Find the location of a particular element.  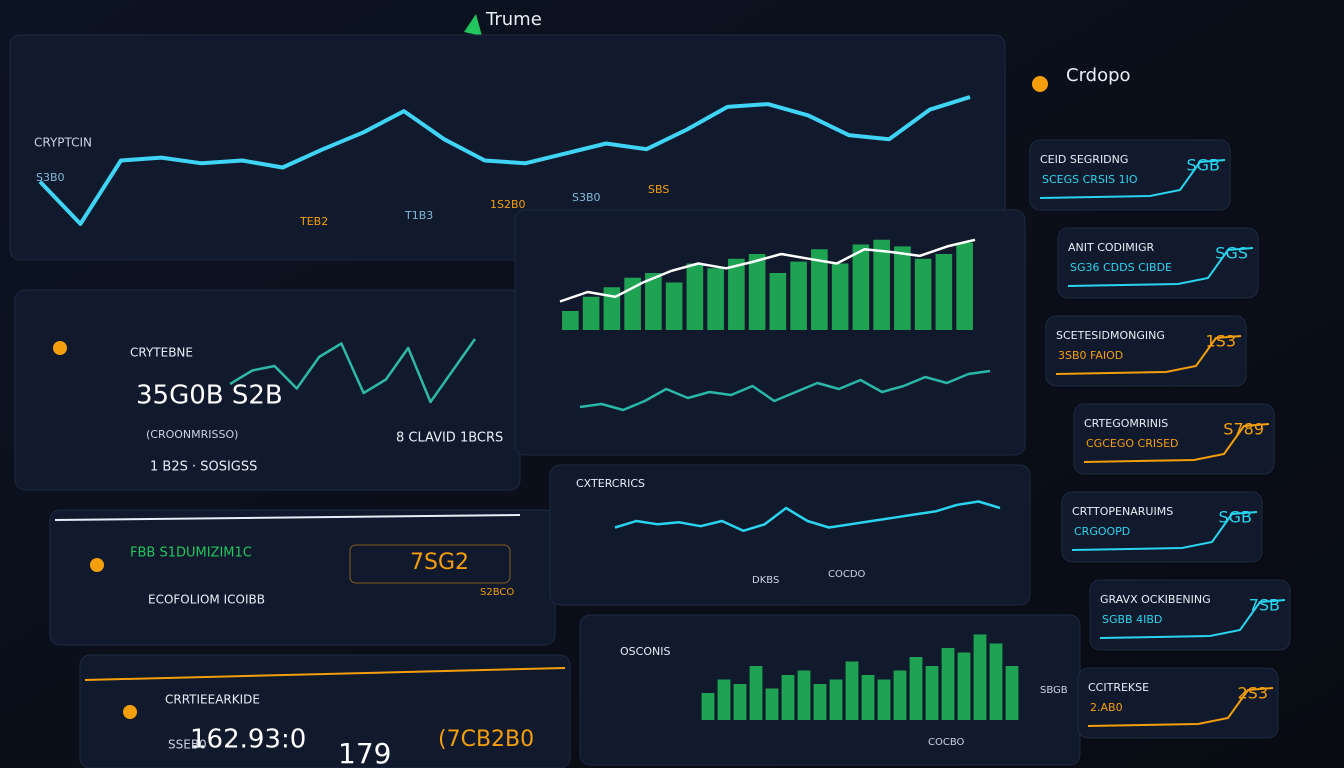

logo-icon is located at coordinates (473, 25).